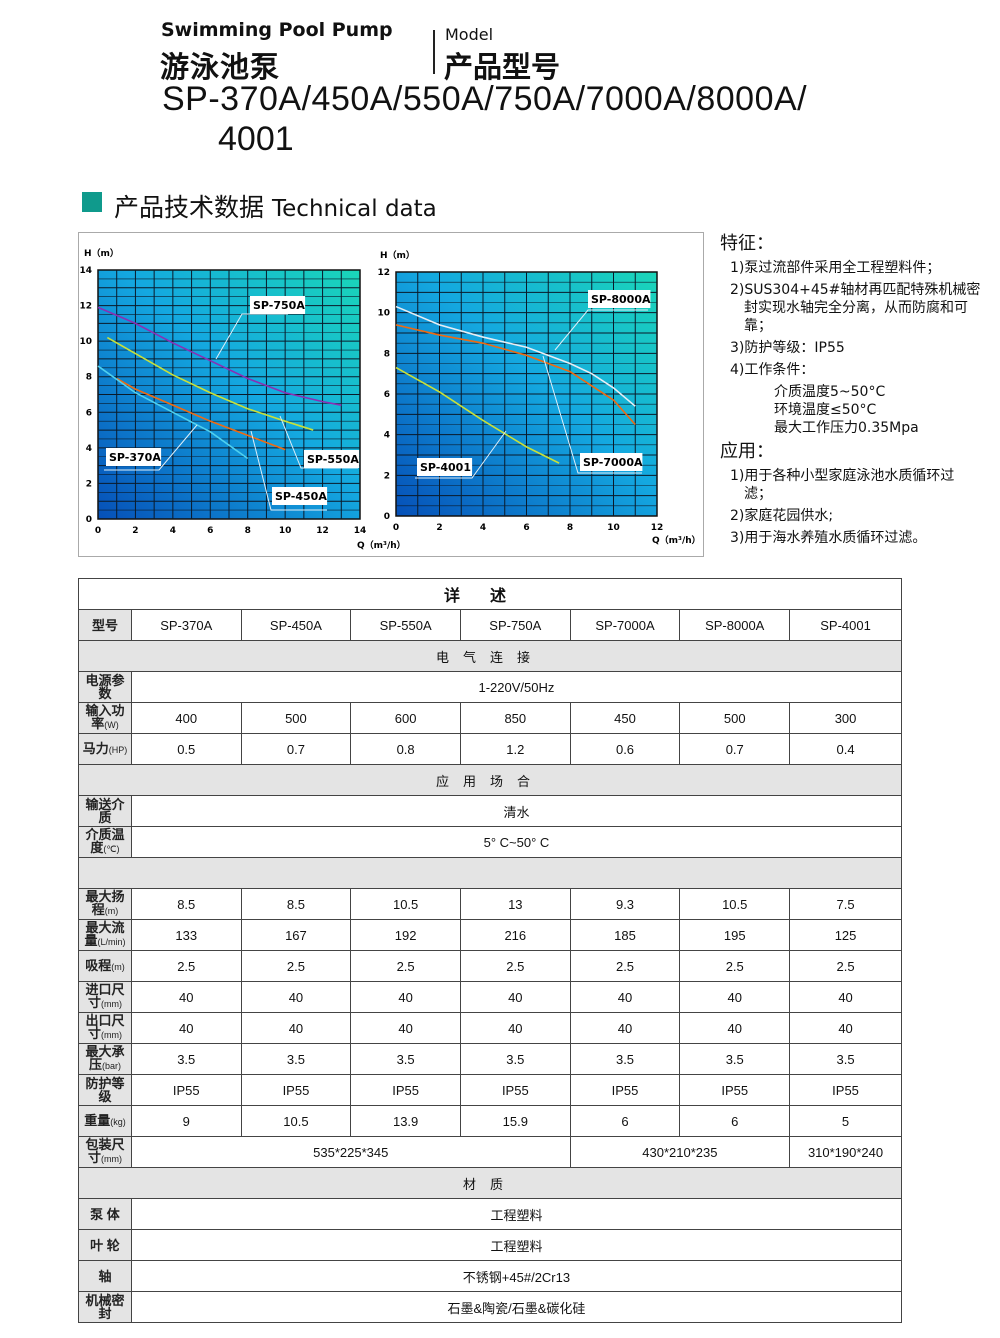 Image resolution: width=1000 pixels, height=1338 pixels. I want to click on cell: 8.5, so click(296, 904).